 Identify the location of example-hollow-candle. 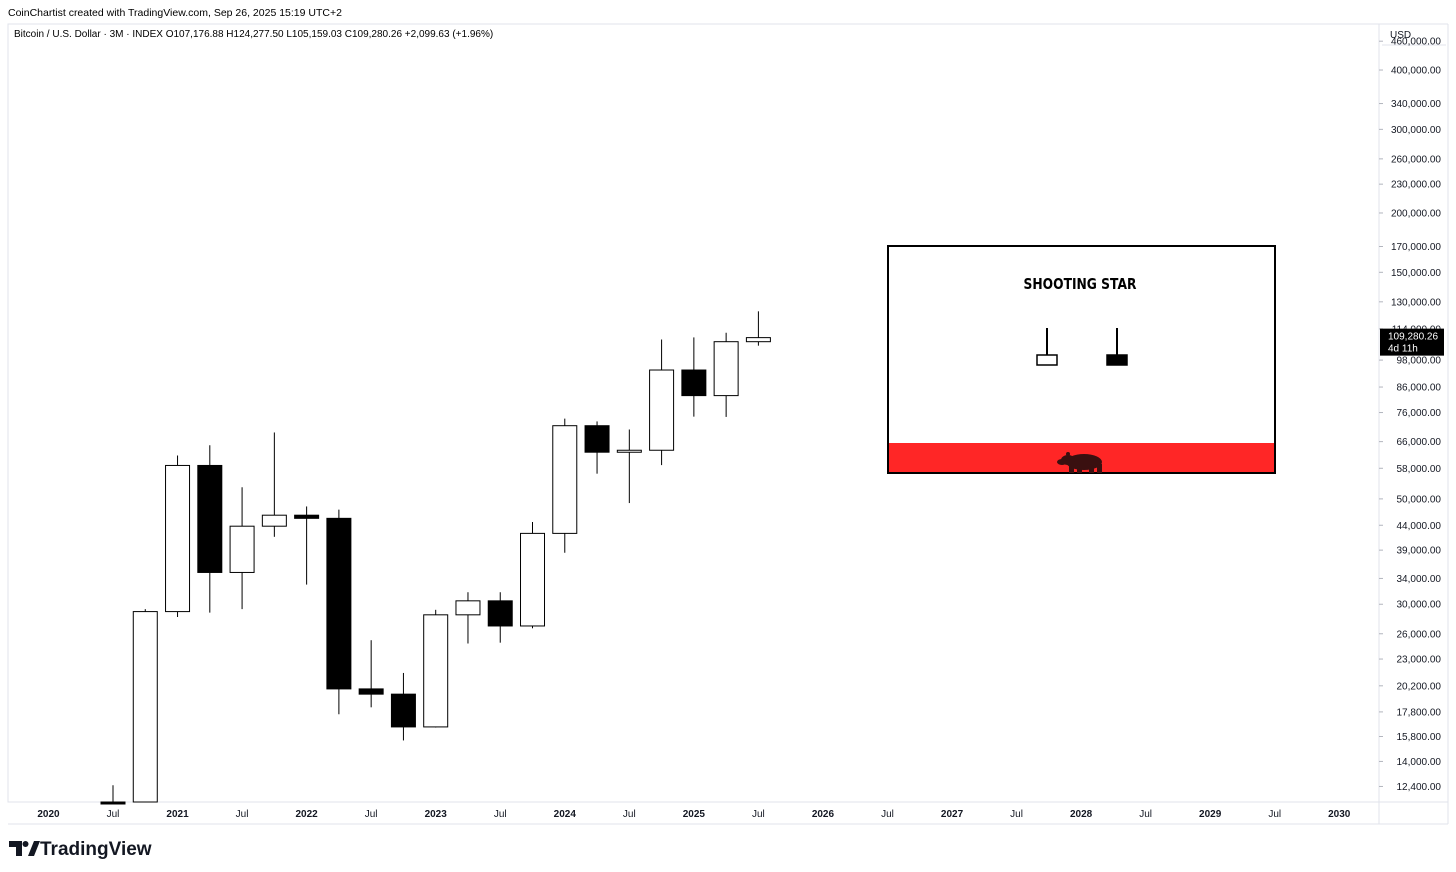
(1047, 360).